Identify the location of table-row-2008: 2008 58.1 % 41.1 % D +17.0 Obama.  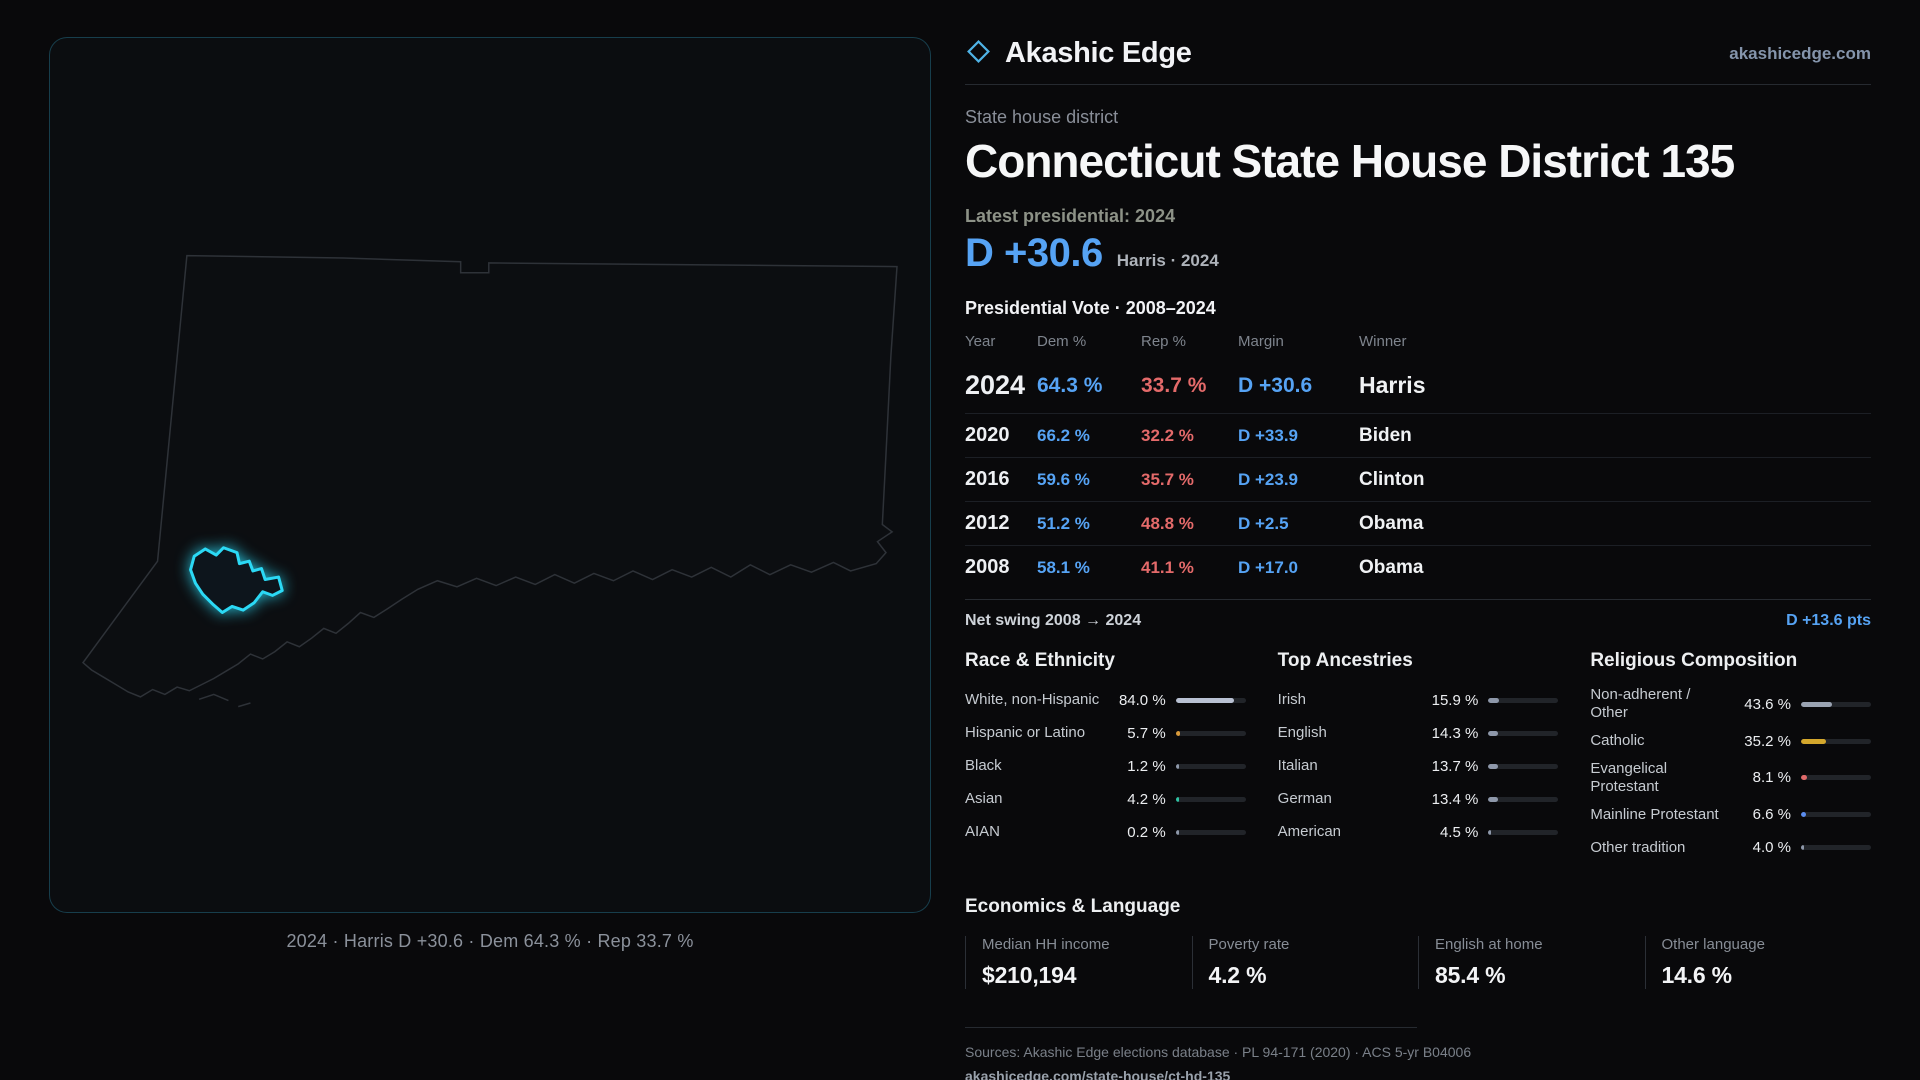
(1418, 567).